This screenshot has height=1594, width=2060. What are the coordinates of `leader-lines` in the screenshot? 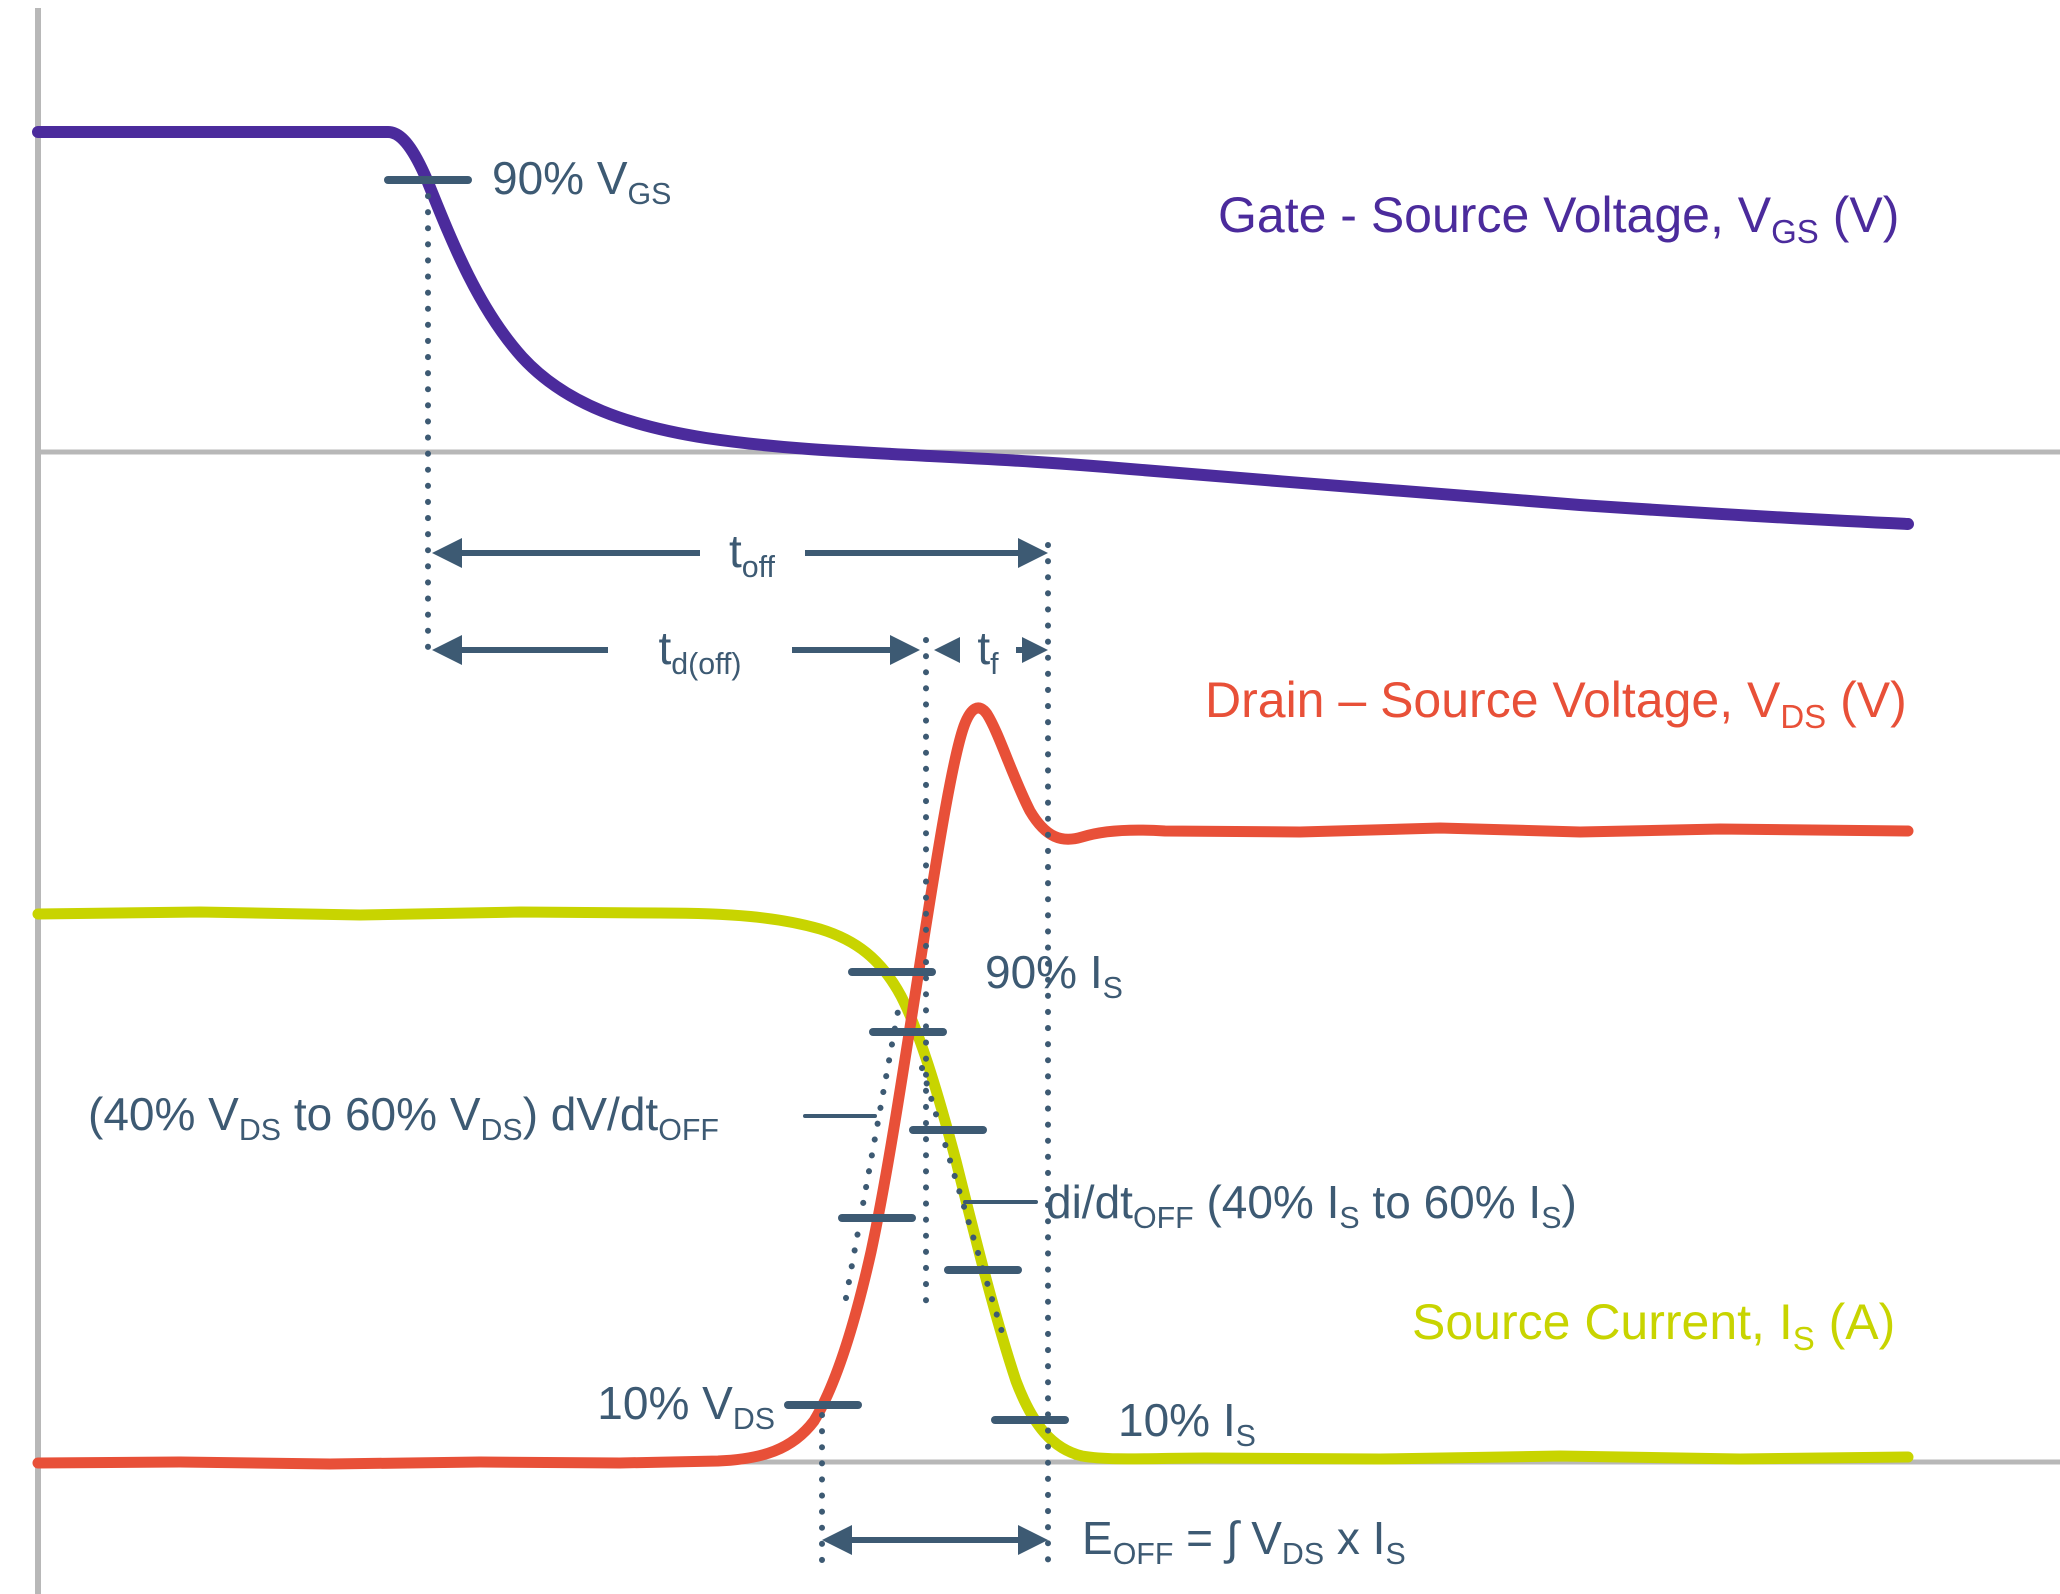 It's located at (920, 1159).